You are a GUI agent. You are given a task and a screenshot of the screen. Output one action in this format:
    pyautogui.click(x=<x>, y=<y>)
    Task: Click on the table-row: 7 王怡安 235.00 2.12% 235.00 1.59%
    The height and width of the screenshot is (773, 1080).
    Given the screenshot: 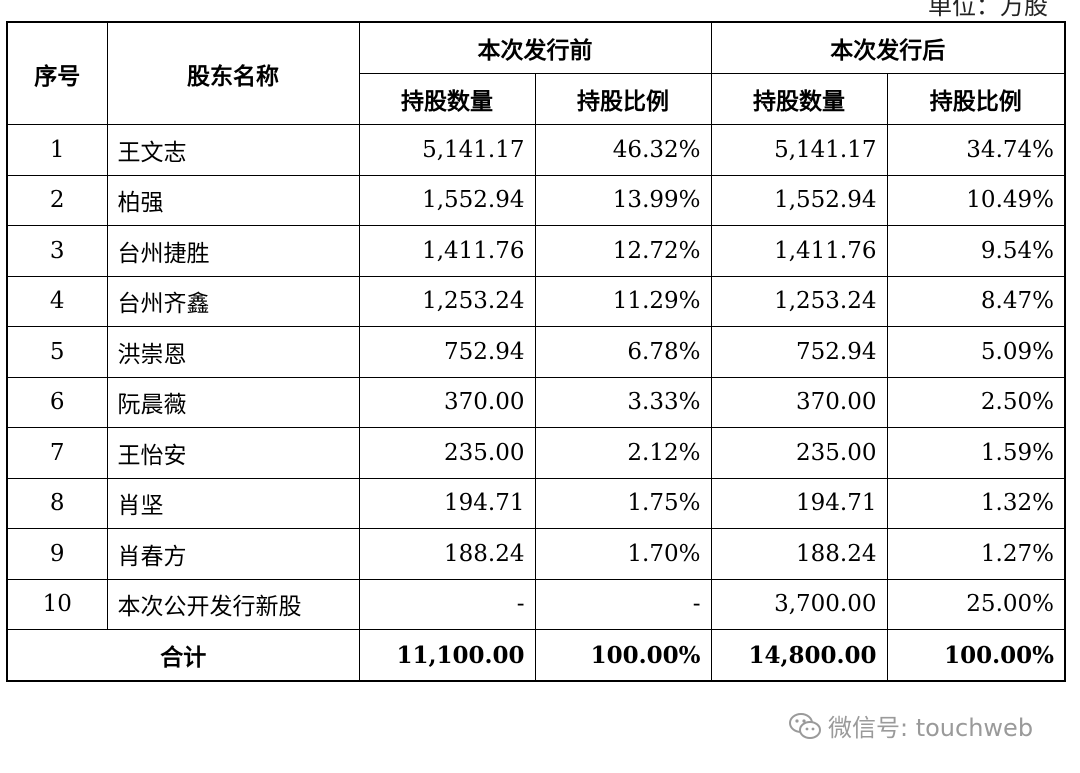 What is the action you would take?
    pyautogui.click(x=536, y=453)
    